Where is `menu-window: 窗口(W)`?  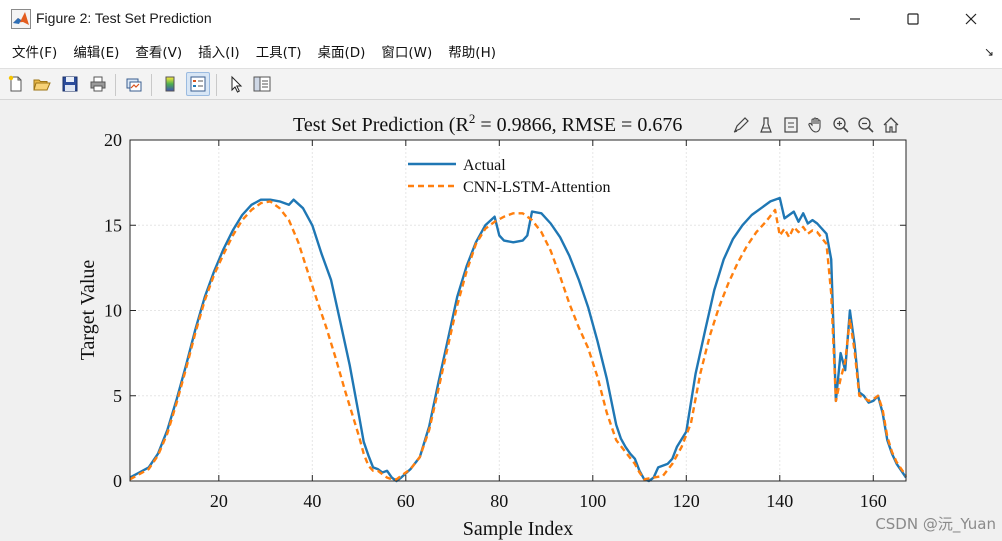
menu-window: 窗口(W) is located at coordinates (407, 53).